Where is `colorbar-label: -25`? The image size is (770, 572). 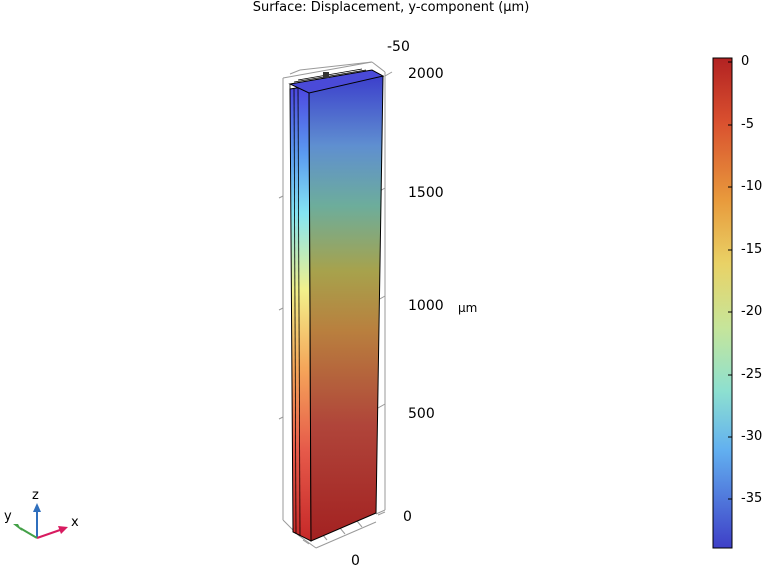 colorbar-label: -25 is located at coordinates (752, 374).